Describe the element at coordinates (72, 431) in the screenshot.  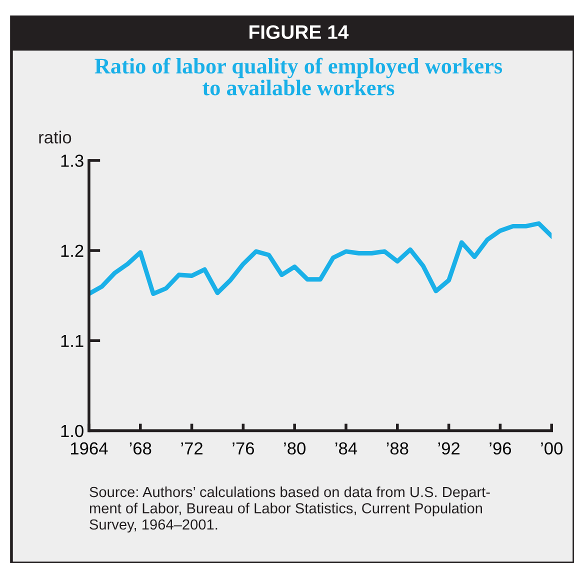
I see `y-tick-label: 1.0` at that location.